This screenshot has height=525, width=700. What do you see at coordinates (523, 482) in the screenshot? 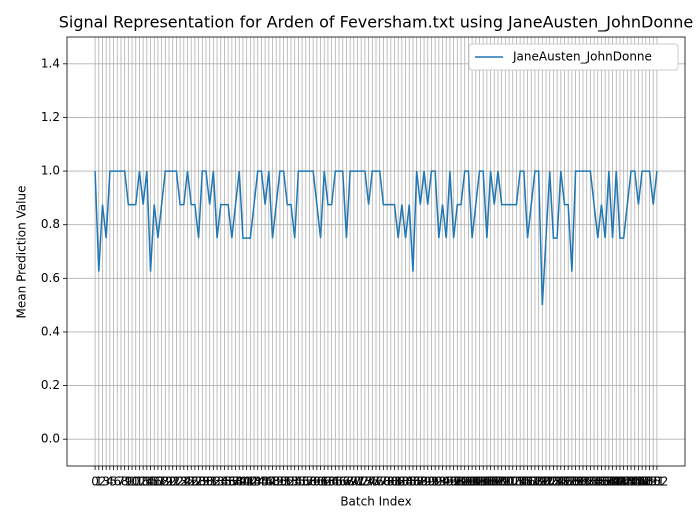
I see `x-tick-label: 116` at bounding box center [523, 482].